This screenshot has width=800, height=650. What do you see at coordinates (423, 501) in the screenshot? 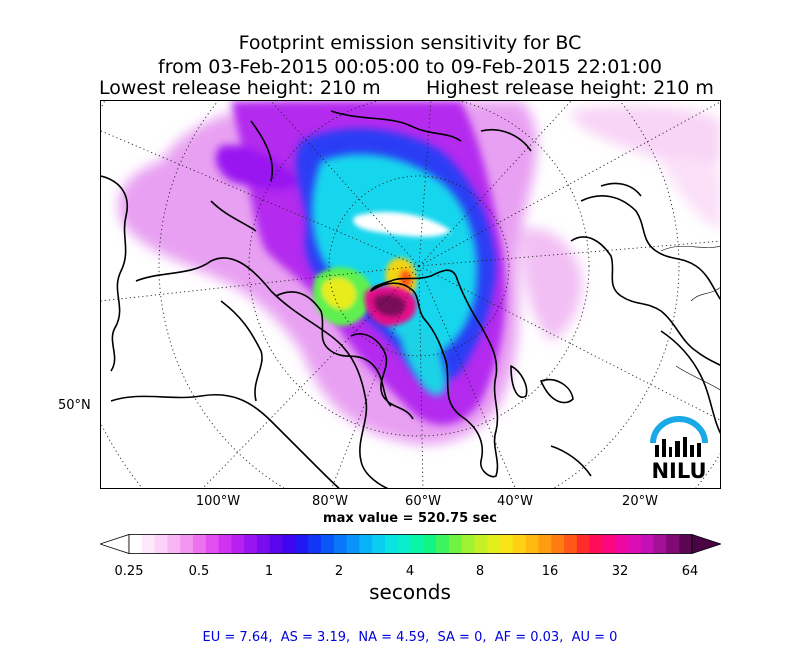
I see `lon-label-60w: 60°W` at bounding box center [423, 501].